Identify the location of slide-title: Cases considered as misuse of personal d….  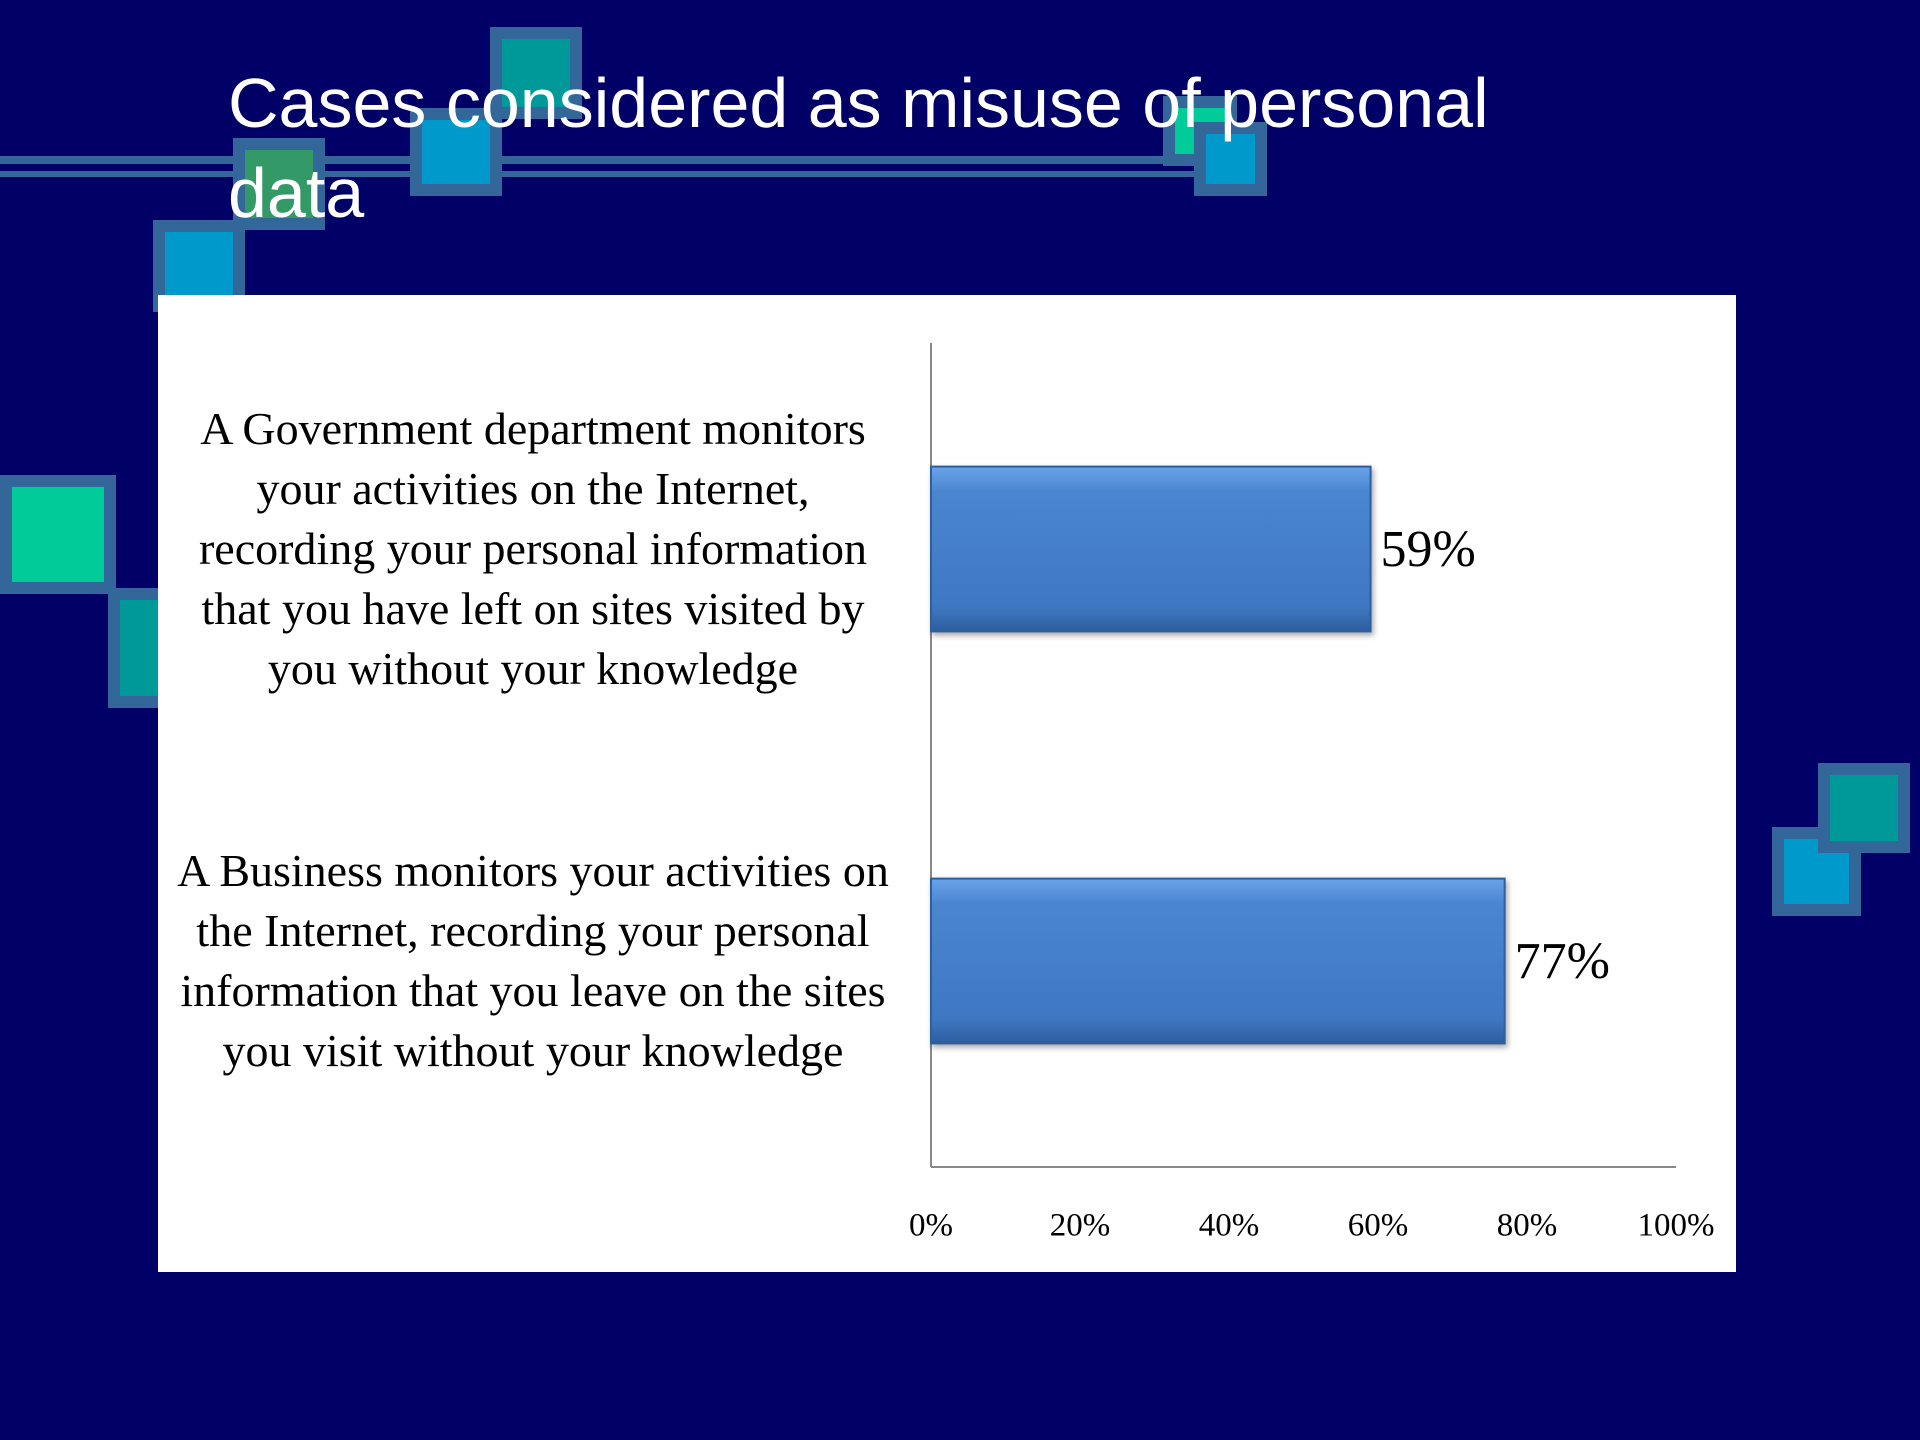
(858, 148).